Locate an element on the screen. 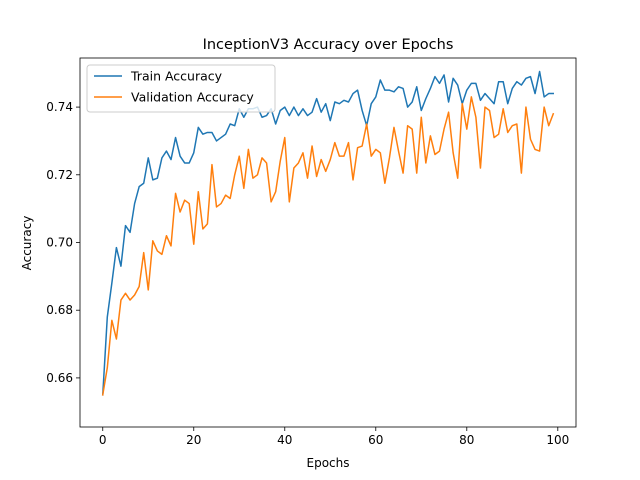 The height and width of the screenshot is (480, 640). chart-title: InceptionV3 Accuracy over Epochs is located at coordinates (328, 45).